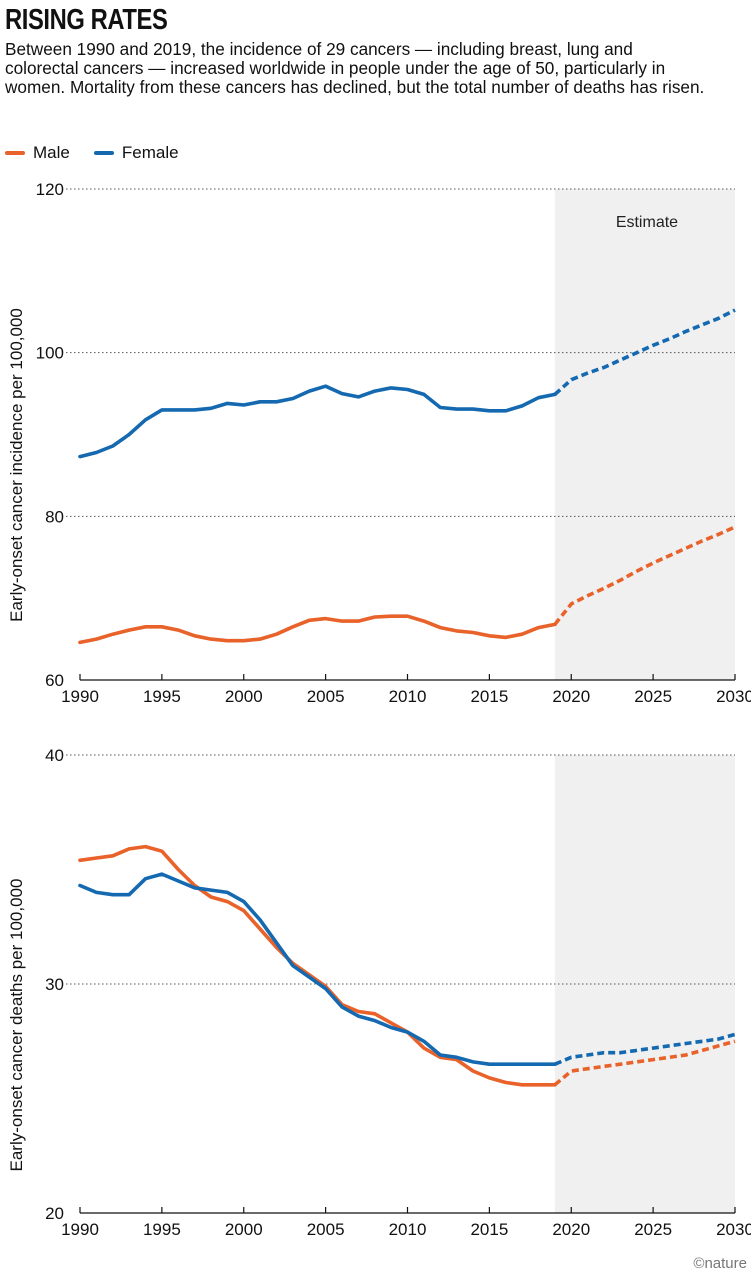  What do you see at coordinates (16, 1025) in the screenshot?
I see `deaths-y-axis-label: Early-onset cancer deaths per 100,000` at bounding box center [16, 1025].